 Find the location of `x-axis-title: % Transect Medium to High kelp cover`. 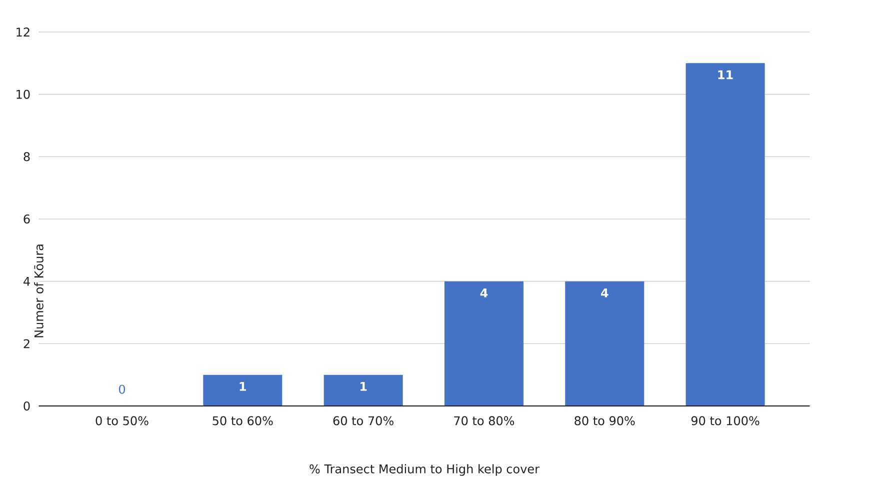

x-axis-title: % Transect Medium to High kelp cover is located at coordinates (425, 470).